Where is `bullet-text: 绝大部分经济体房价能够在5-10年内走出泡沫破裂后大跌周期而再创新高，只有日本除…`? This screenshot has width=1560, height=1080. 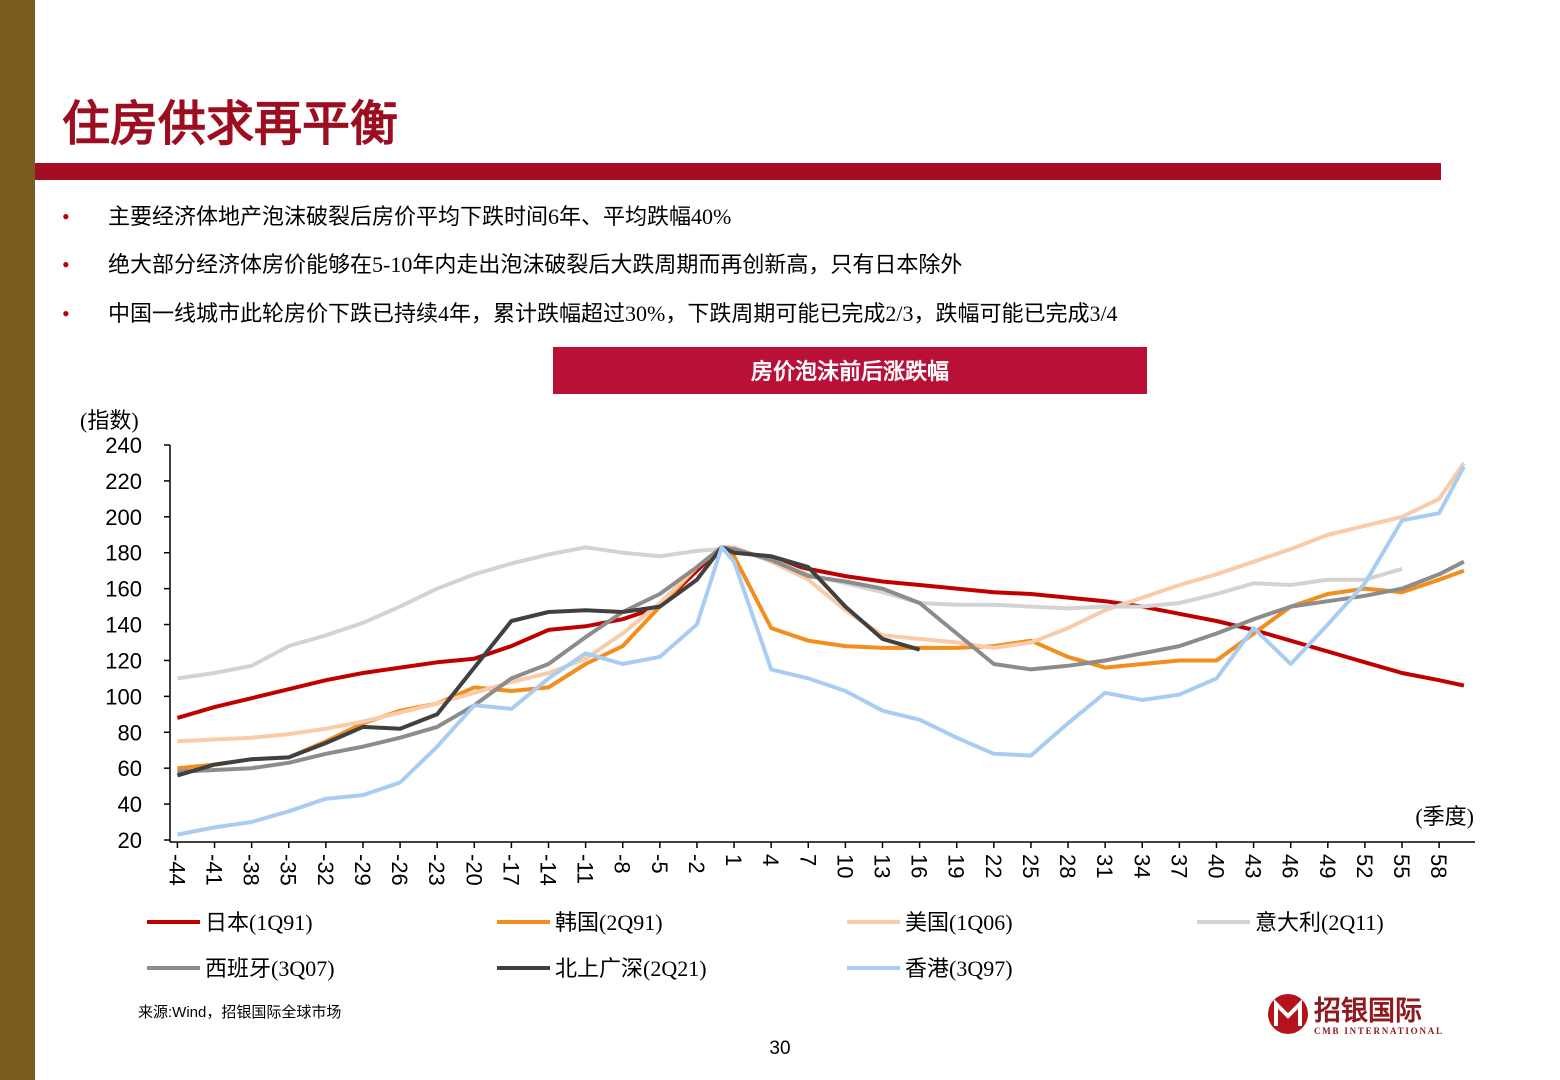
bullet-text: 绝大部分经济体房价能够在5-10年内走出泡沫破裂后大跌周期而再创新高，只有日本除… is located at coordinates (535, 264).